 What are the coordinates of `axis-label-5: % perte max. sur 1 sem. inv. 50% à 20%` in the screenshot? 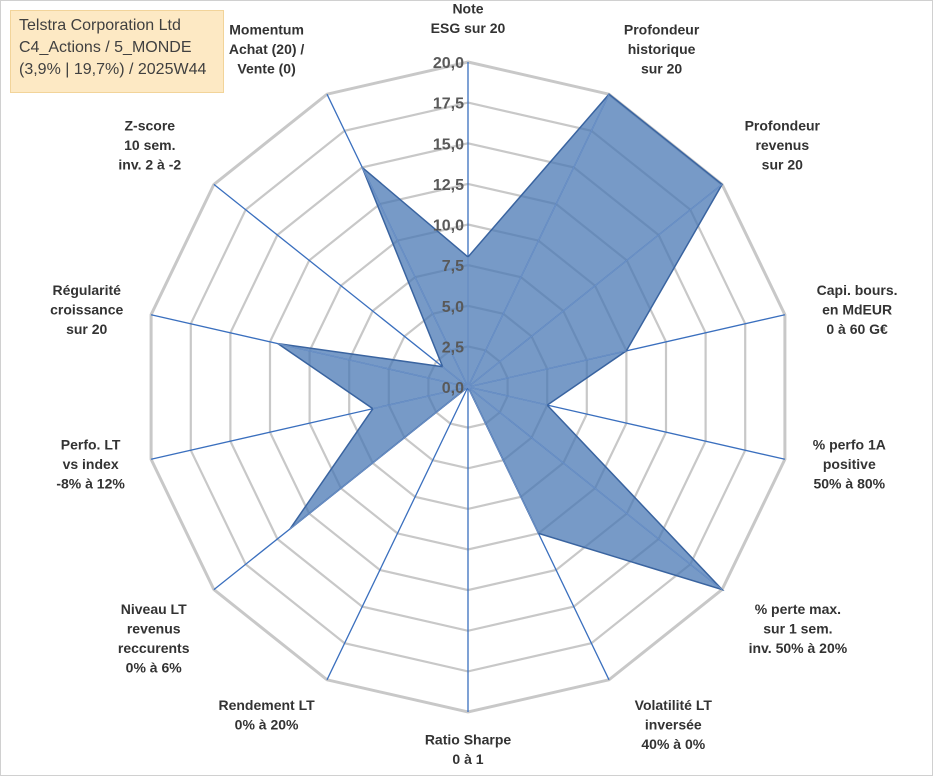 It's located at (798, 628).